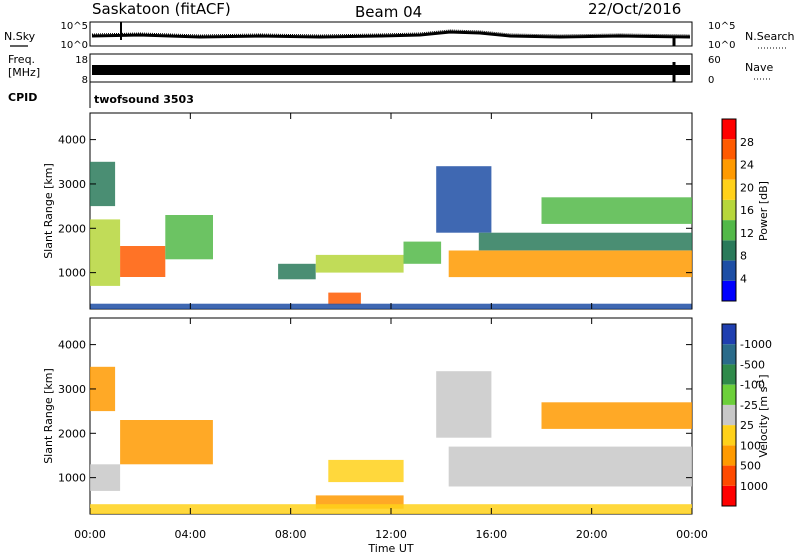 The height and width of the screenshot is (554, 800). Describe the element at coordinates (634, 9) in the screenshot. I see `date-title: 22/Oct/2016` at that location.